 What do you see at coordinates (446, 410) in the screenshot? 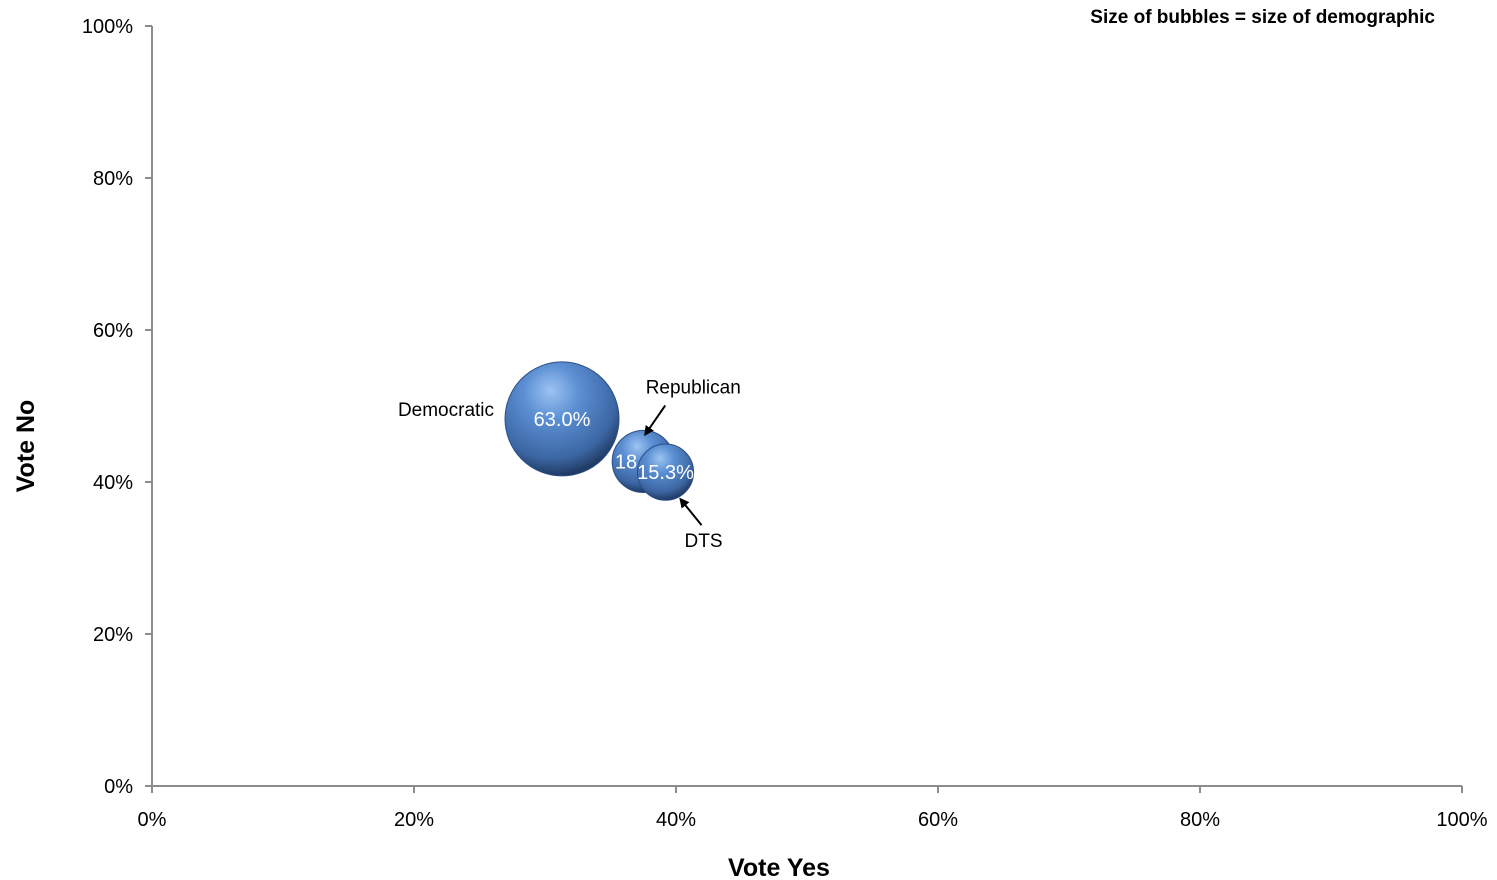
I see `category-label-democratic: Democratic` at bounding box center [446, 410].